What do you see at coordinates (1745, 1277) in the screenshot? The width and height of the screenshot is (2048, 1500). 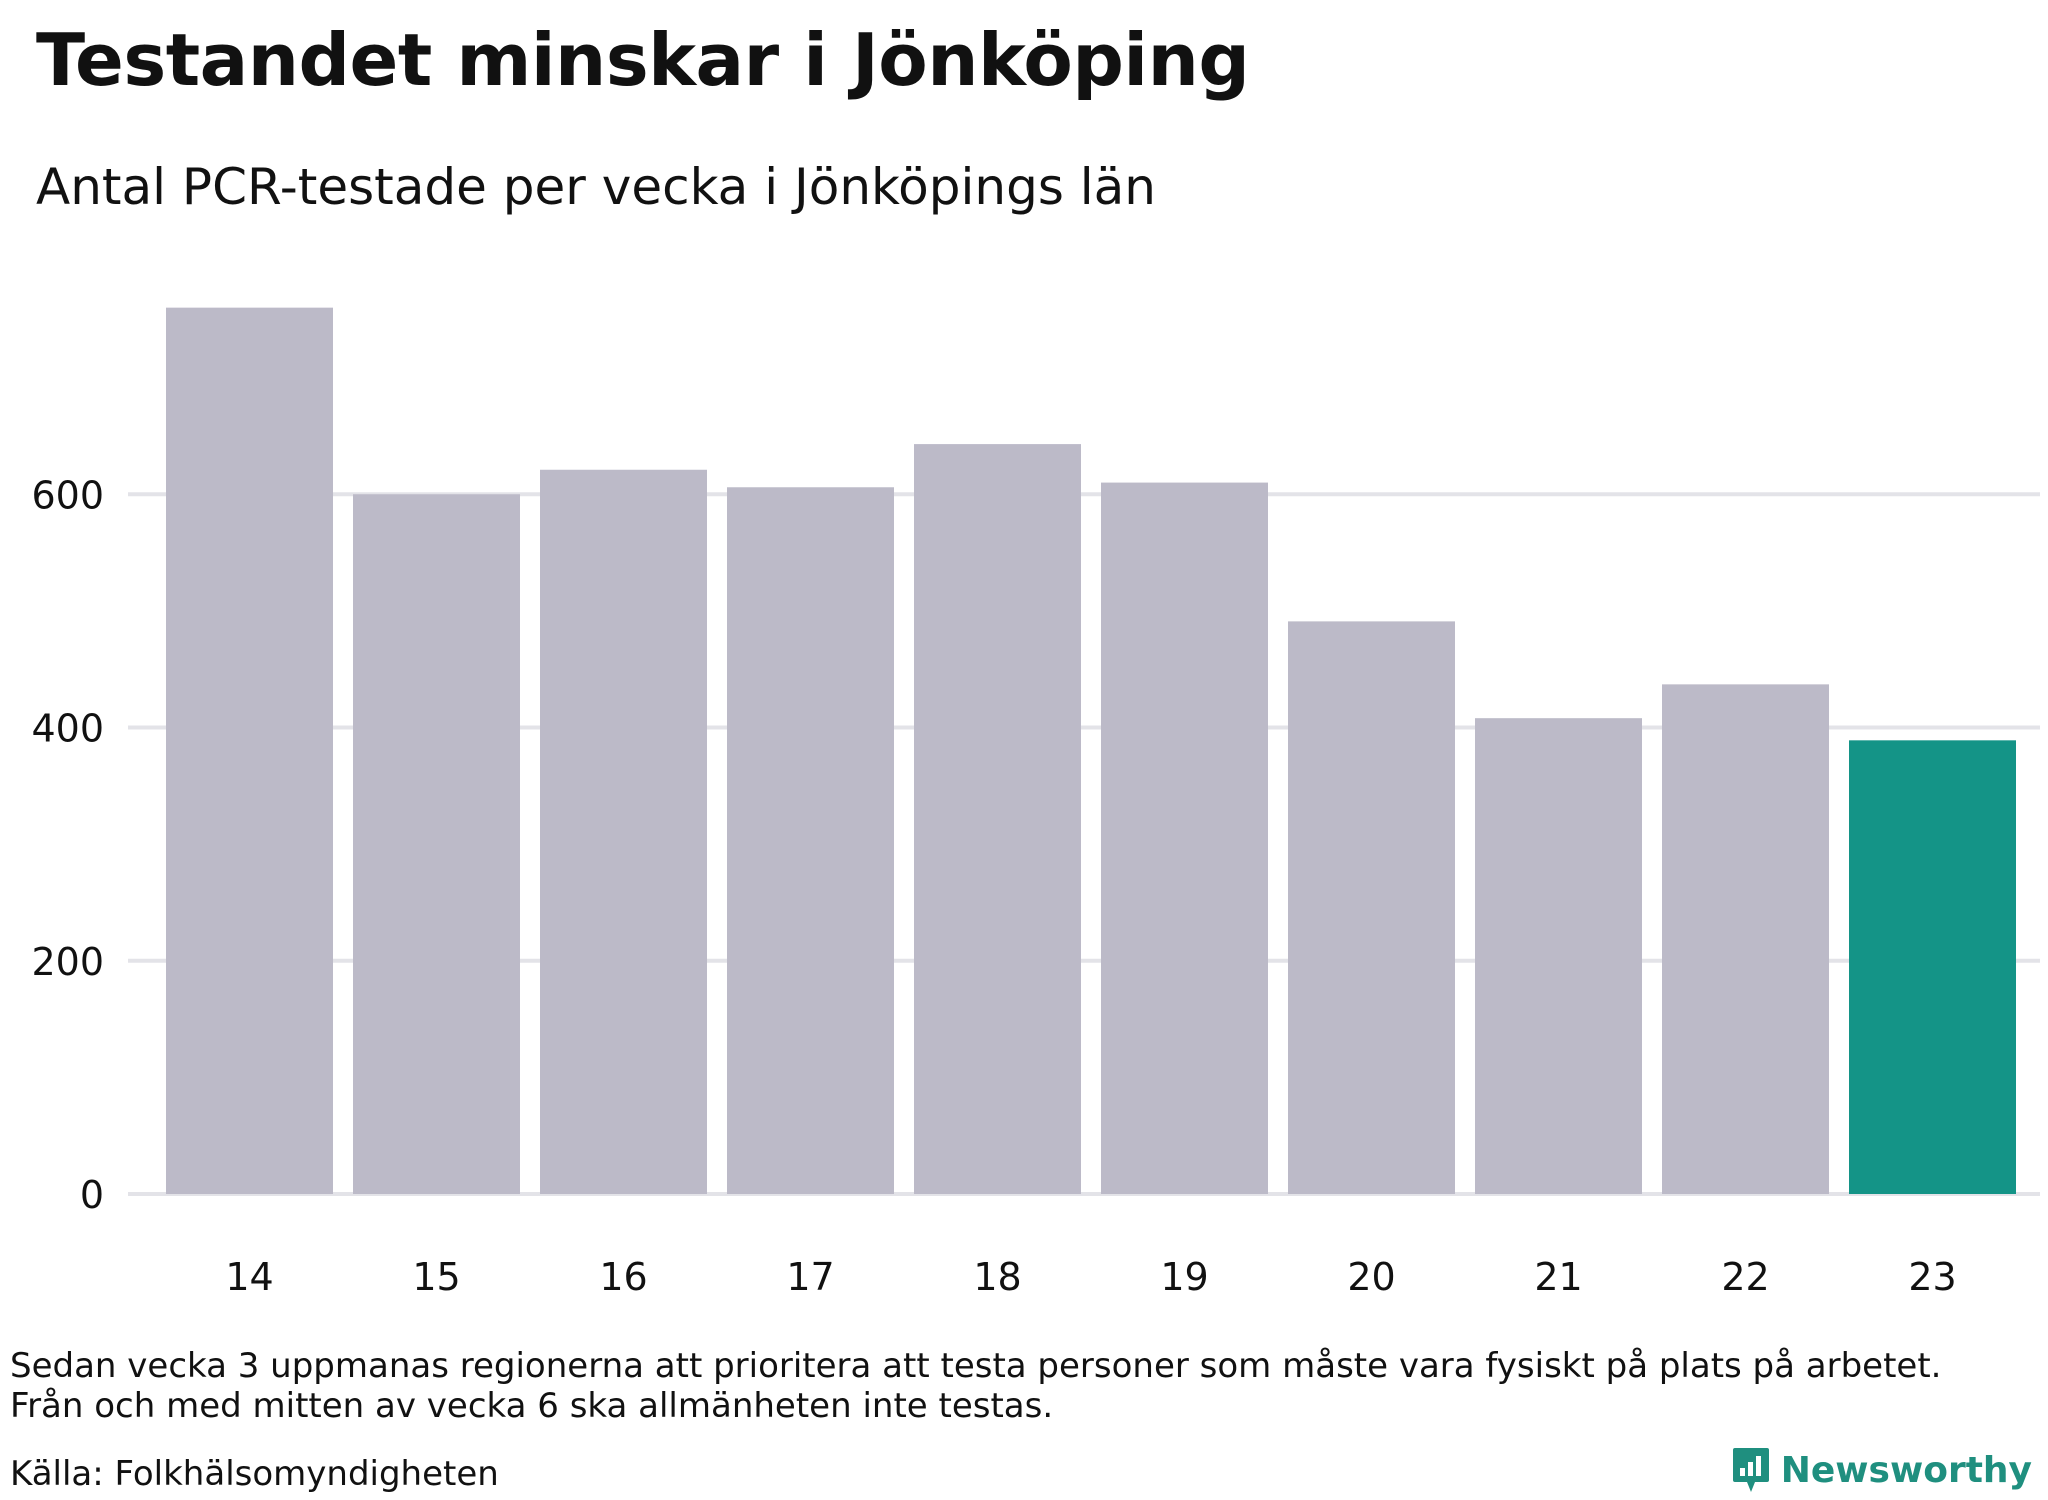 I see `x-tick-label: 22` at bounding box center [1745, 1277].